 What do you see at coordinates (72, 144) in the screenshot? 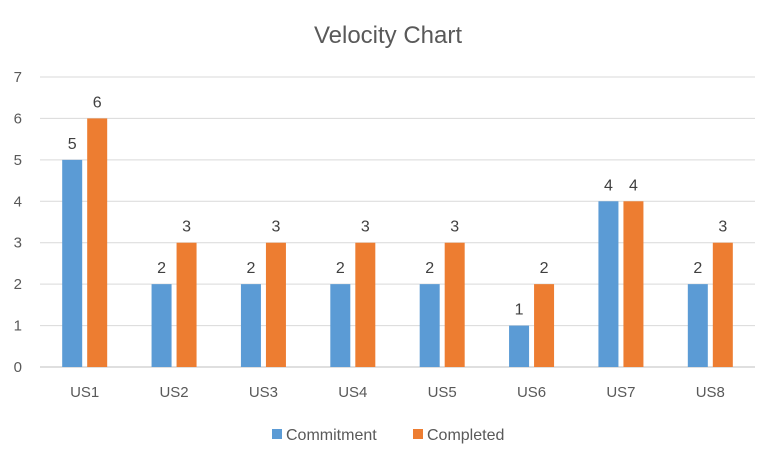
I see `data-label: 5` at bounding box center [72, 144].